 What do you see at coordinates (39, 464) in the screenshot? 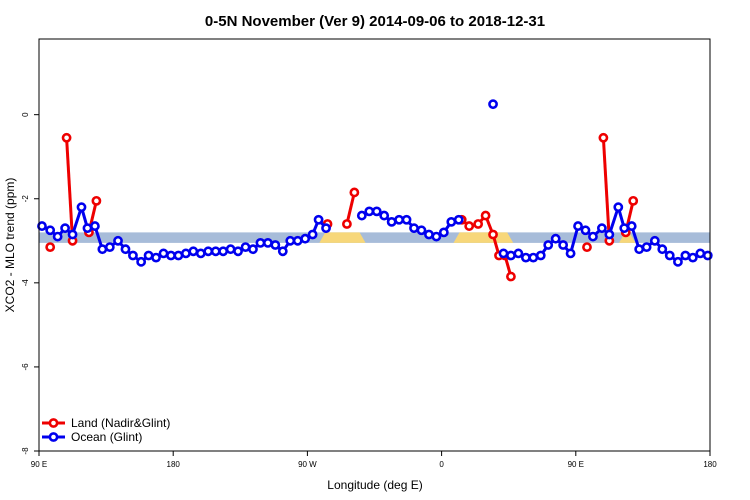
I see `x-tick-label-0: 90 E` at bounding box center [39, 464].